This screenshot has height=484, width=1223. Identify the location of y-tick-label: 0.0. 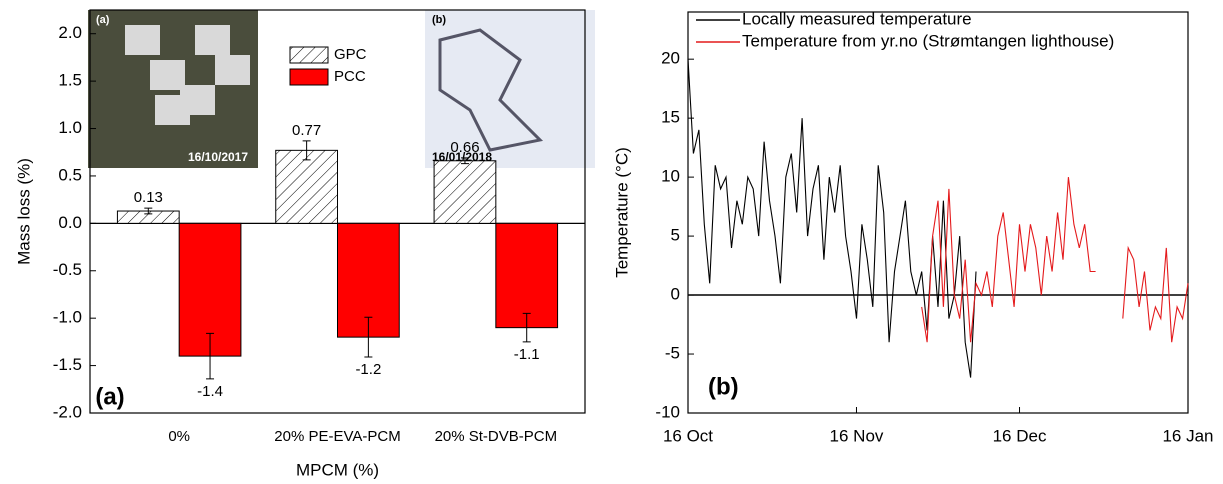
(70, 222).